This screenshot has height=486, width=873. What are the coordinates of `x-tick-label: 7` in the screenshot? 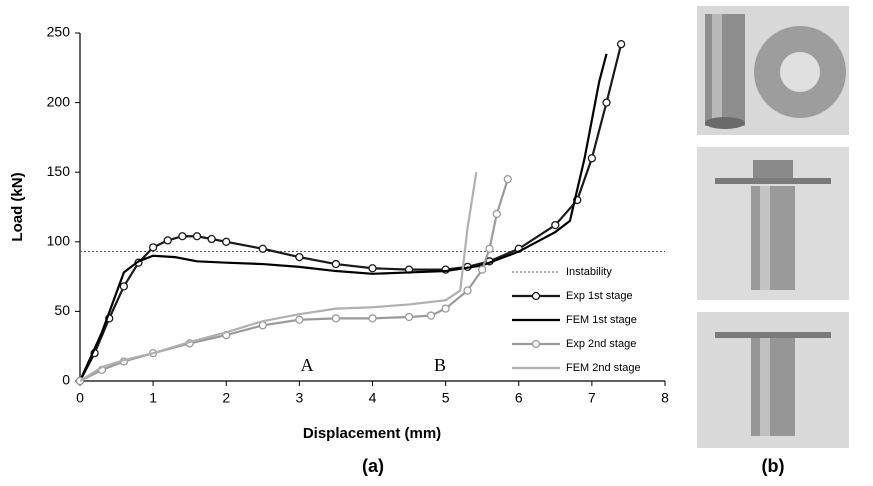 It's located at (592, 398).